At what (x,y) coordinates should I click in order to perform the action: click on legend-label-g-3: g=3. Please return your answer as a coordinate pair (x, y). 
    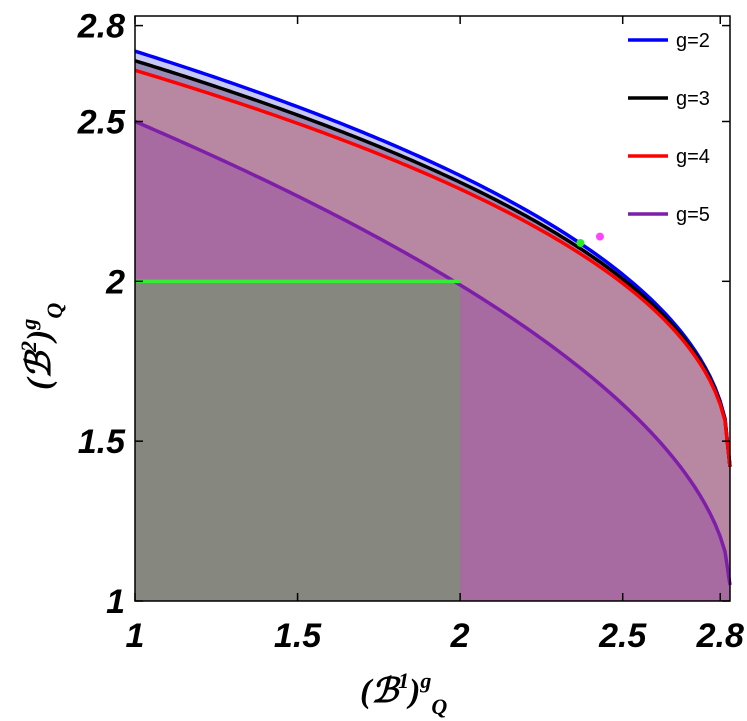
    Looking at the image, I should click on (693, 99).